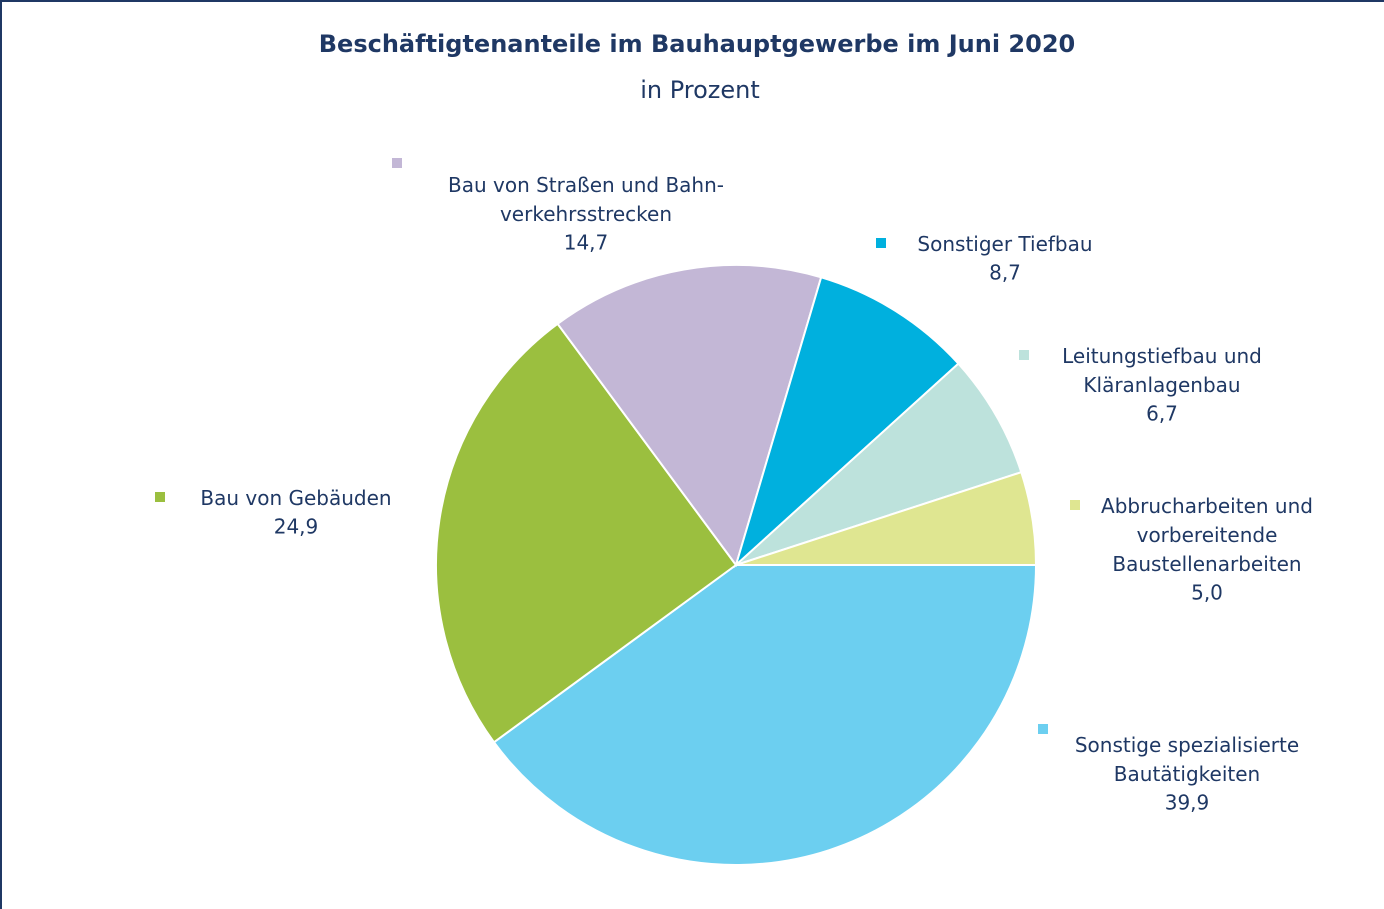 The height and width of the screenshot is (909, 1384). Describe the element at coordinates (296, 527) in the screenshot. I see `value-label: 24,9` at that location.